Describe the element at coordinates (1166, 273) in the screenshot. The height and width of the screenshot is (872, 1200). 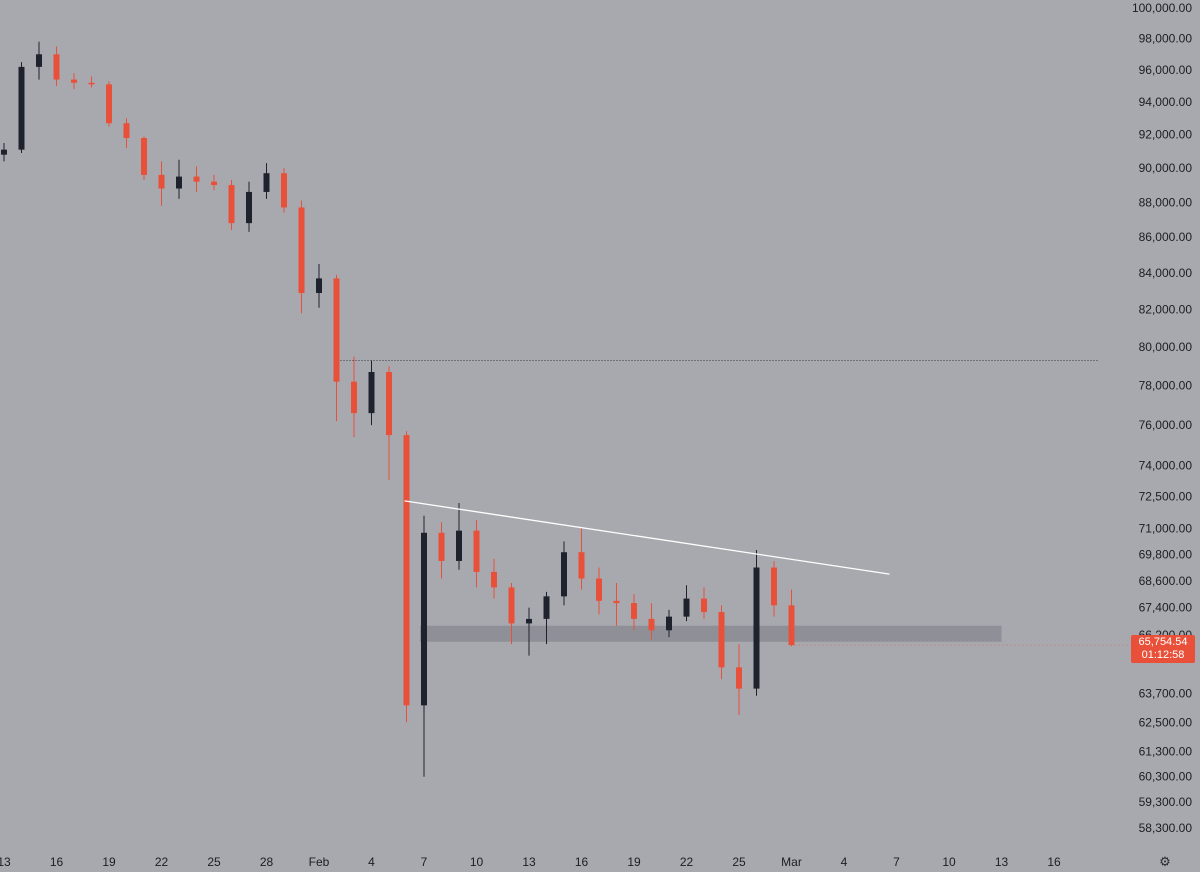
I see `y-axis-tick-label: 84,000.00` at that location.